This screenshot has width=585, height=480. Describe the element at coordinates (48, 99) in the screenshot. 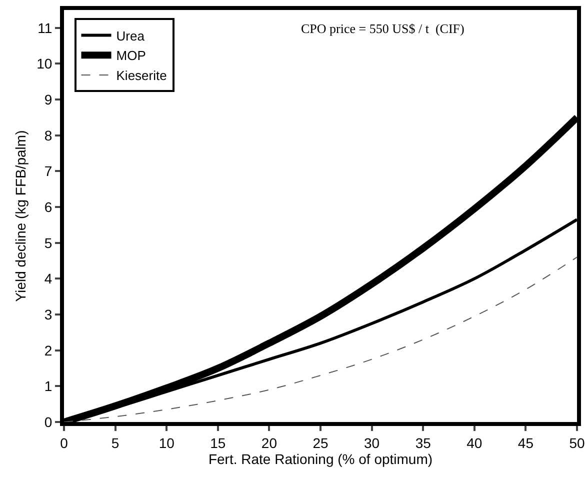

I see `y-tick-label: 9` at that location.